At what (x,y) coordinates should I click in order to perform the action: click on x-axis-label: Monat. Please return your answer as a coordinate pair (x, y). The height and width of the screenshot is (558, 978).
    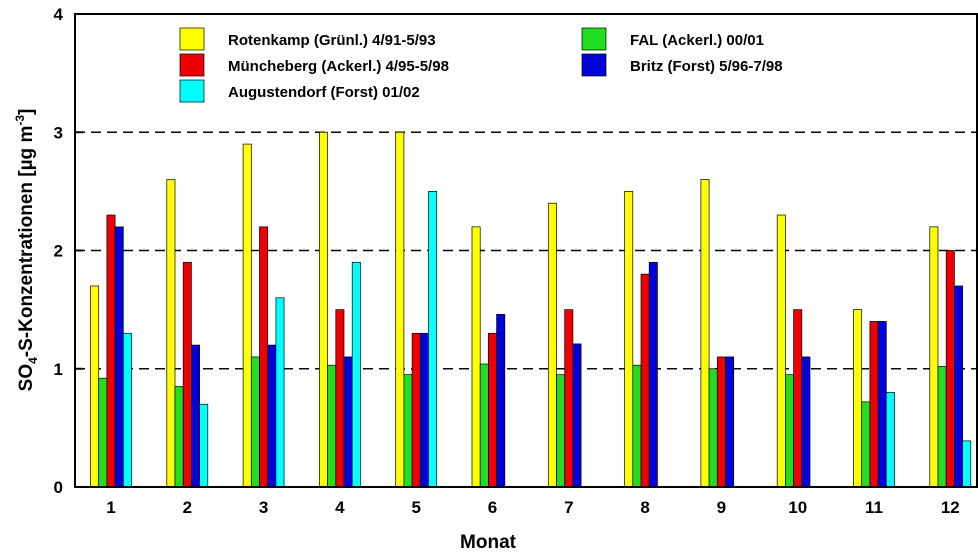
    Looking at the image, I should click on (488, 542).